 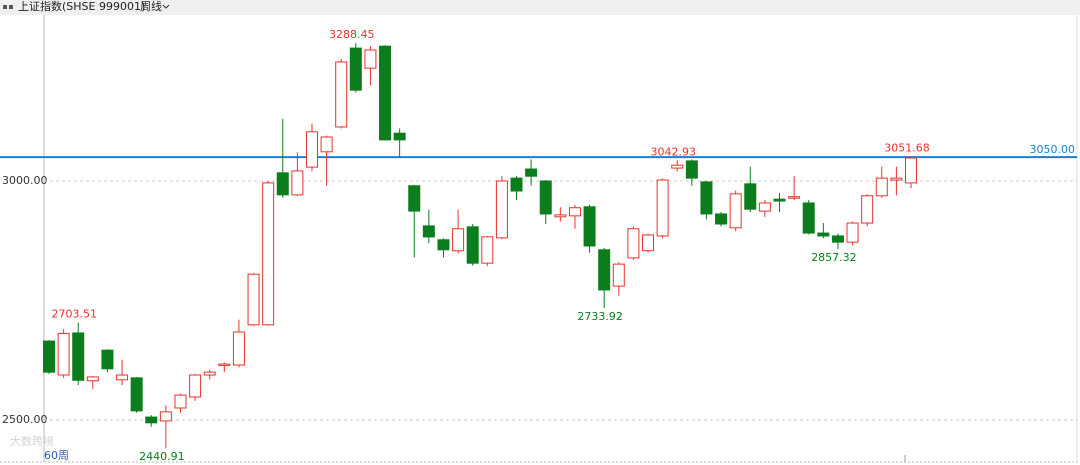 I want to click on extreme-label: 2733.92, so click(x=600, y=316).